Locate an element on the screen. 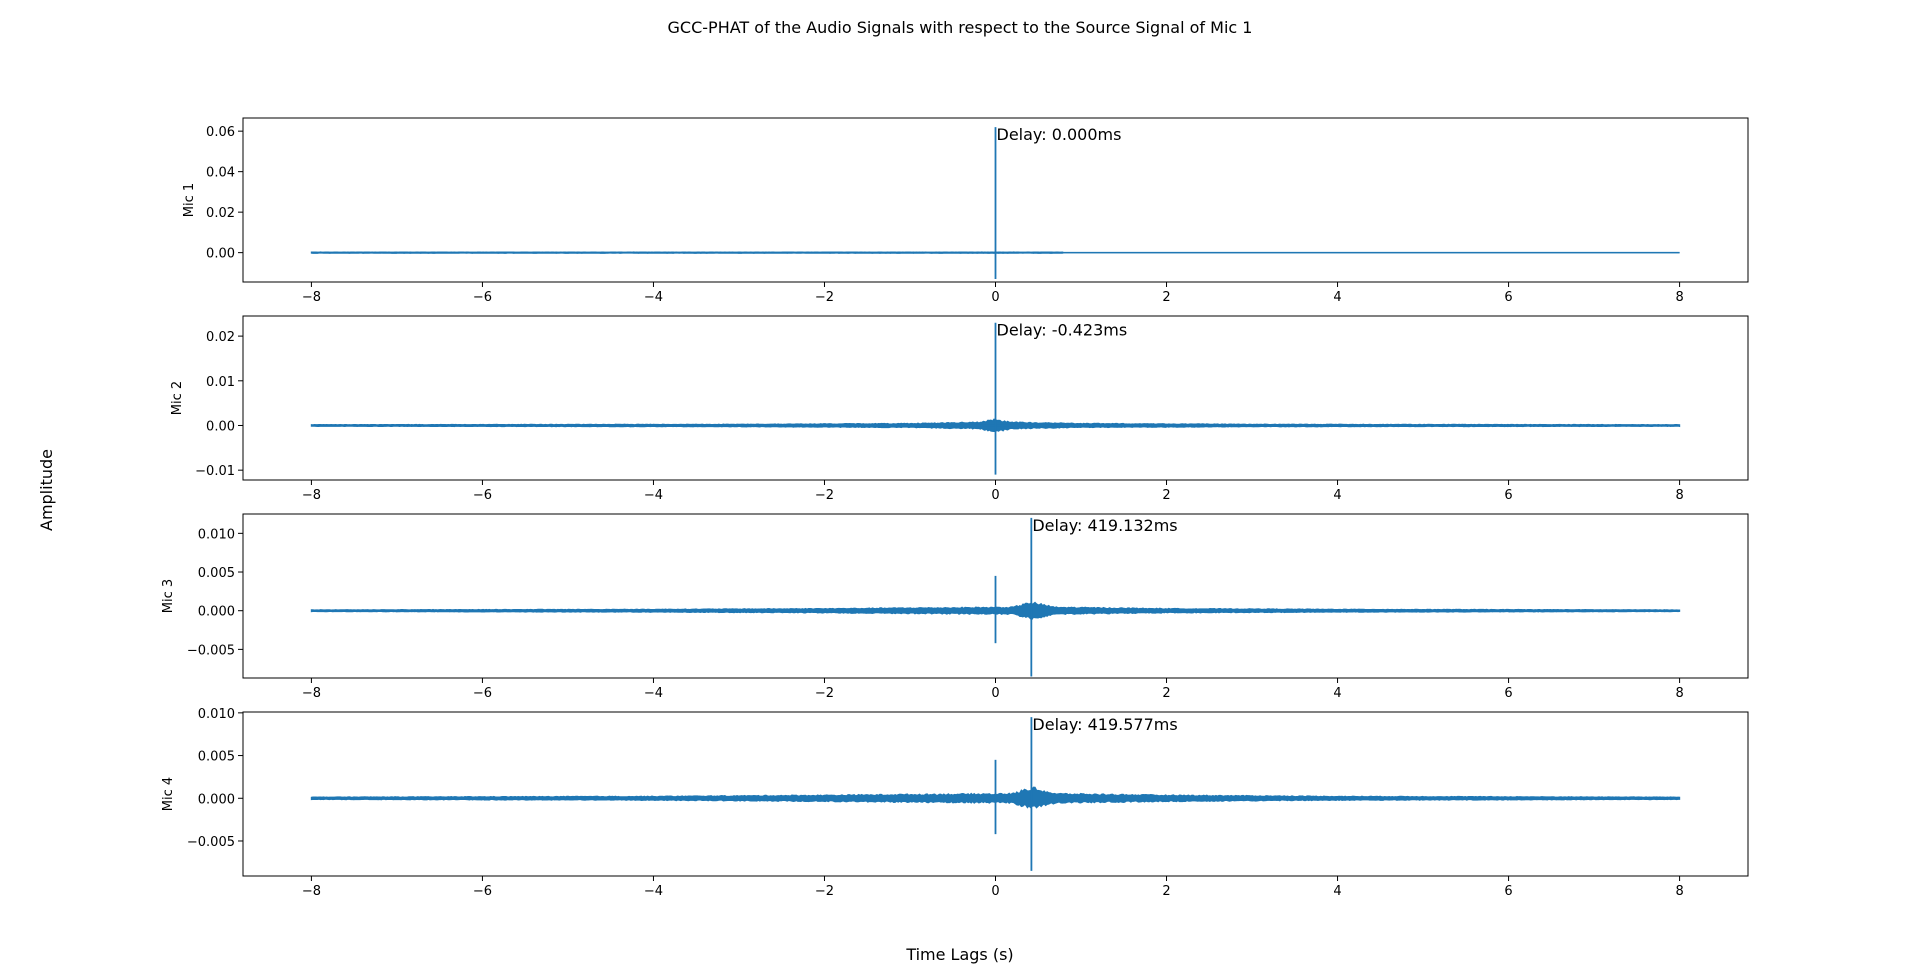 Image resolution: width=1920 pixels, height=975 pixels. subplot-ylabel: Mic 4 is located at coordinates (168, 794).